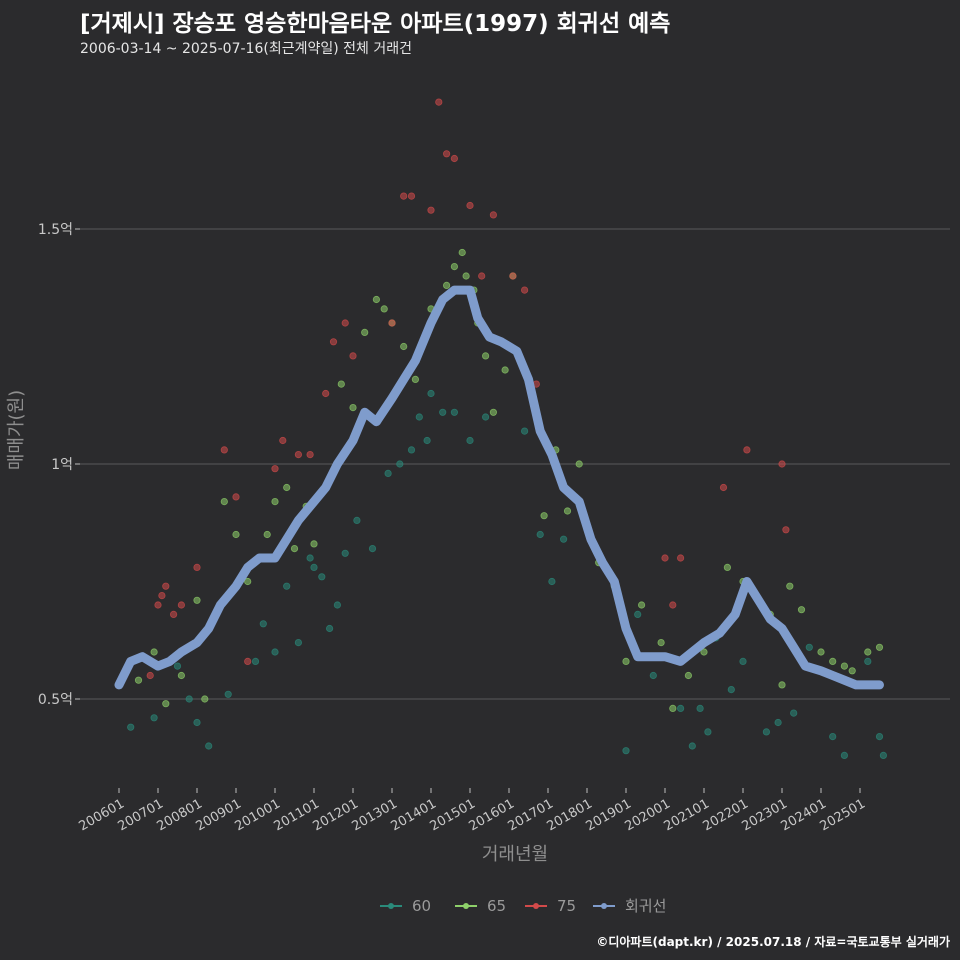  What do you see at coordinates (523, 906) in the screenshot?
I see `legend: 60 65 75 회귀선` at bounding box center [523, 906].